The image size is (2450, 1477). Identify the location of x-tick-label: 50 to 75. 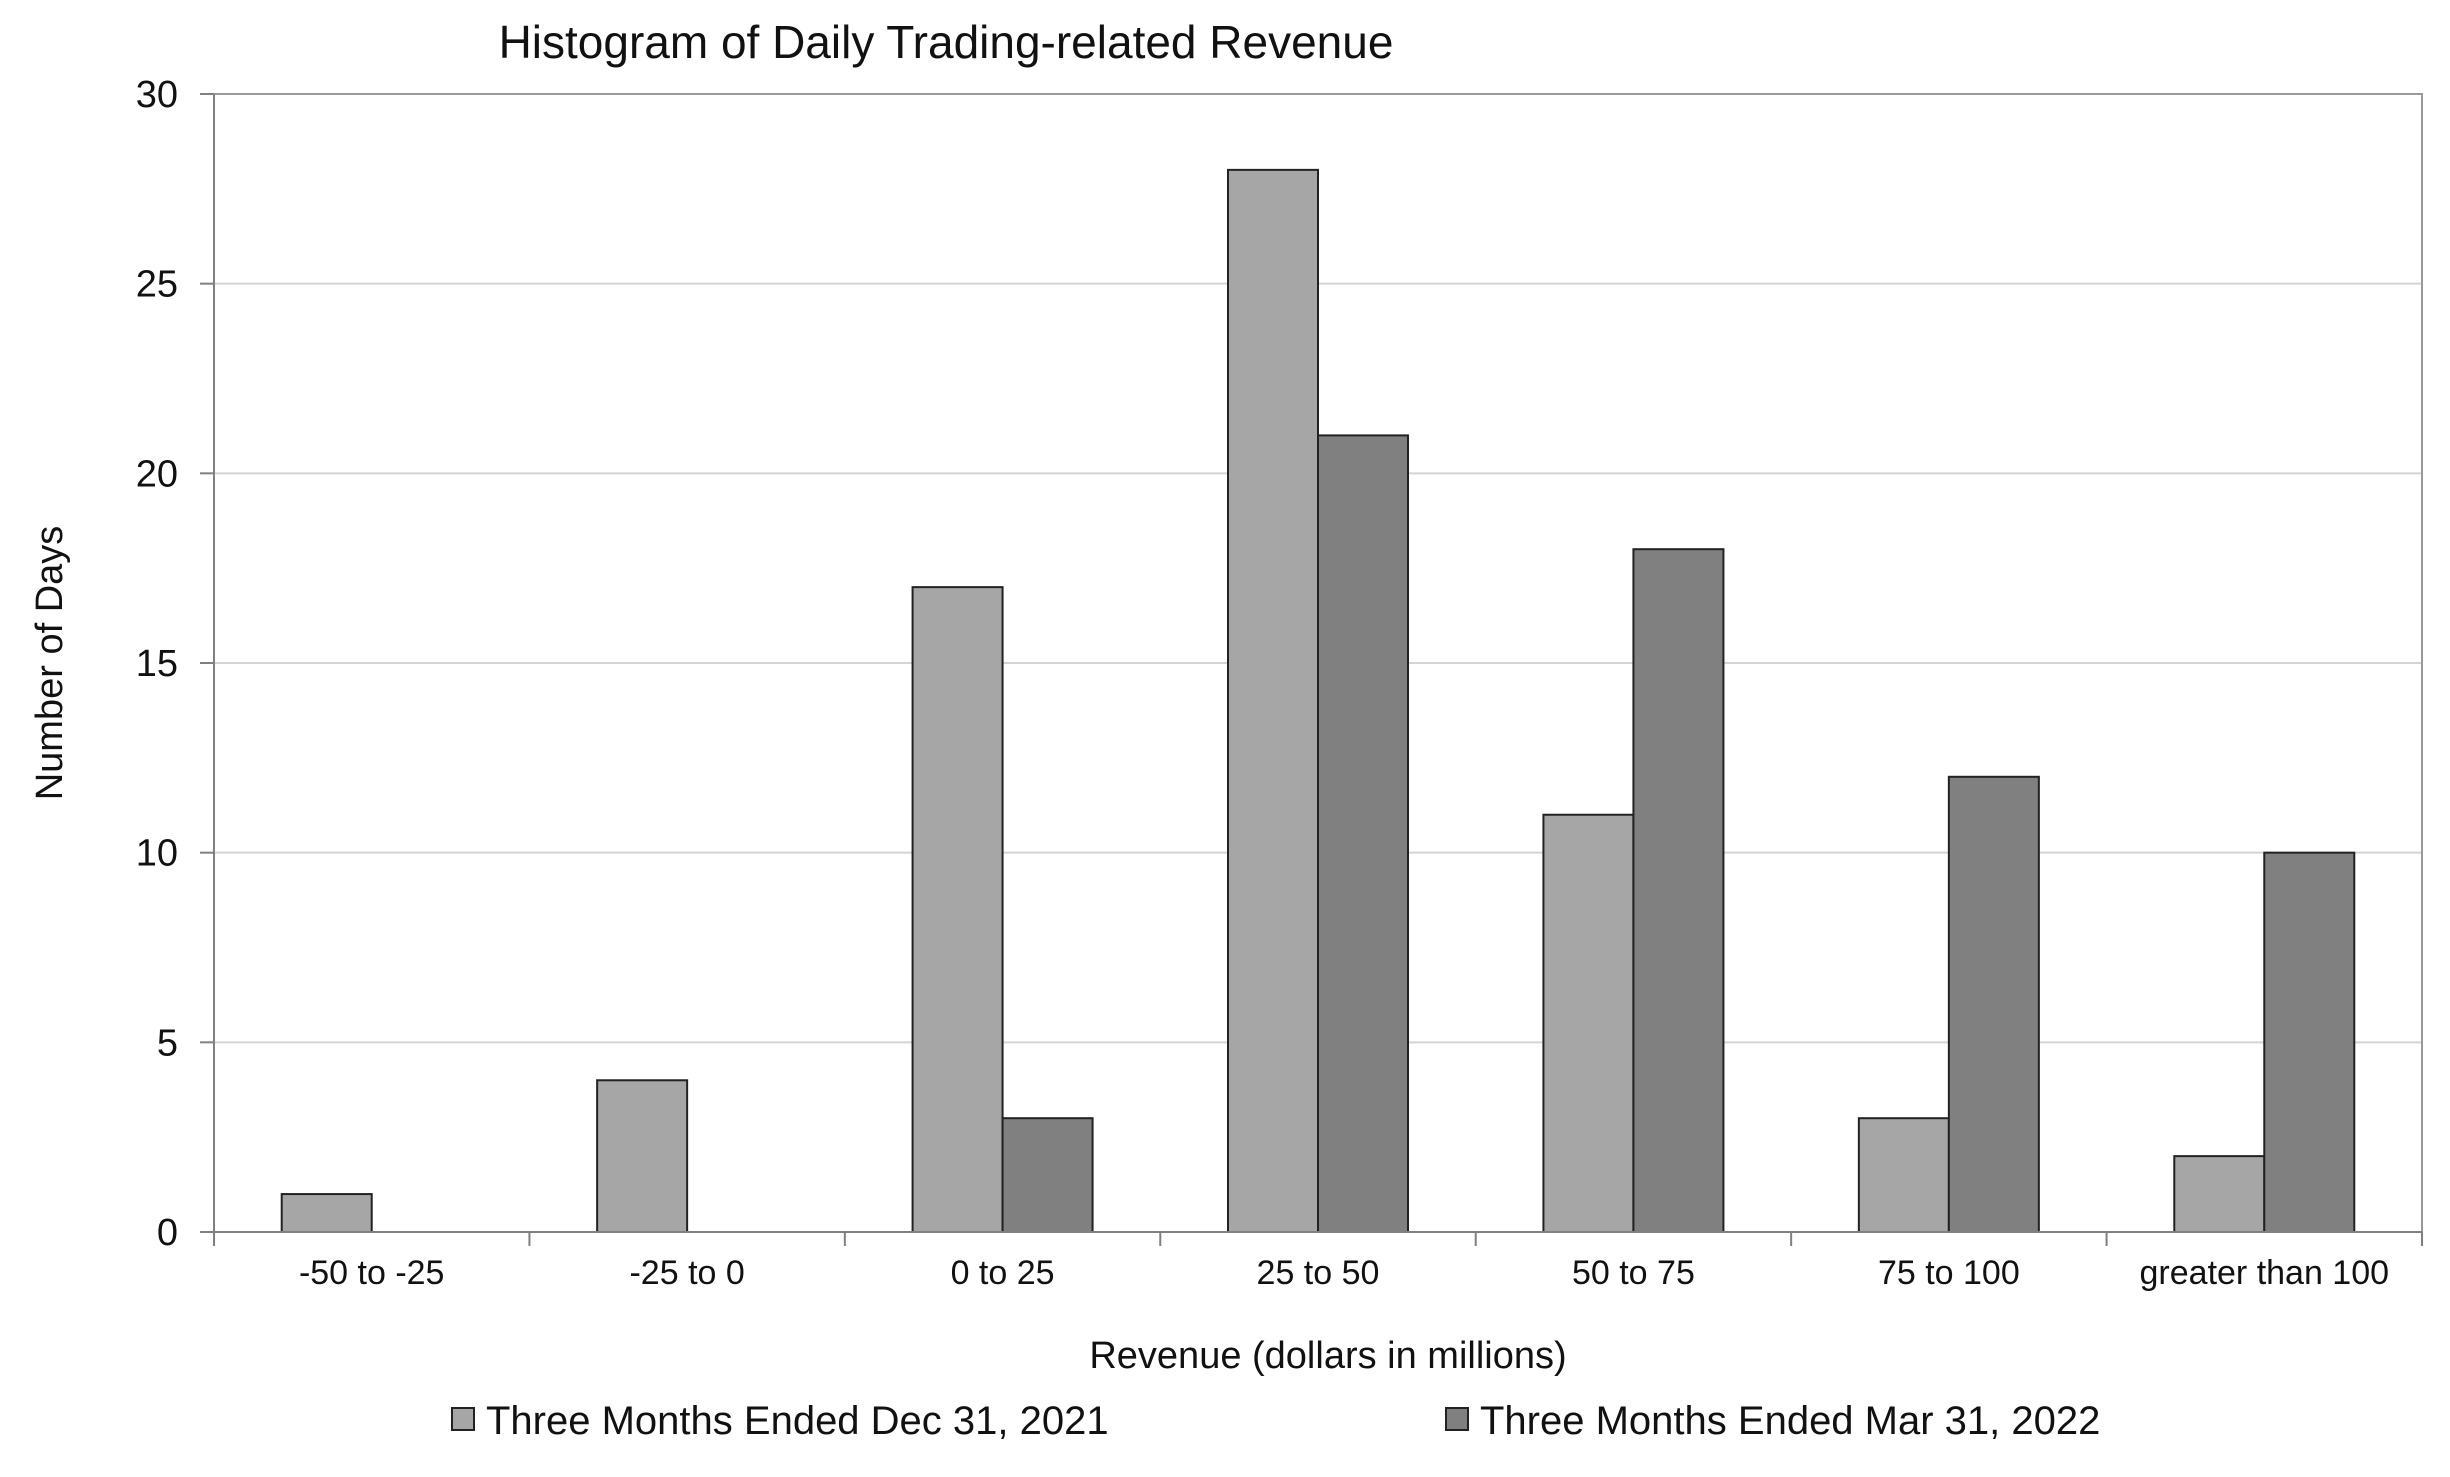
(1633, 1273).